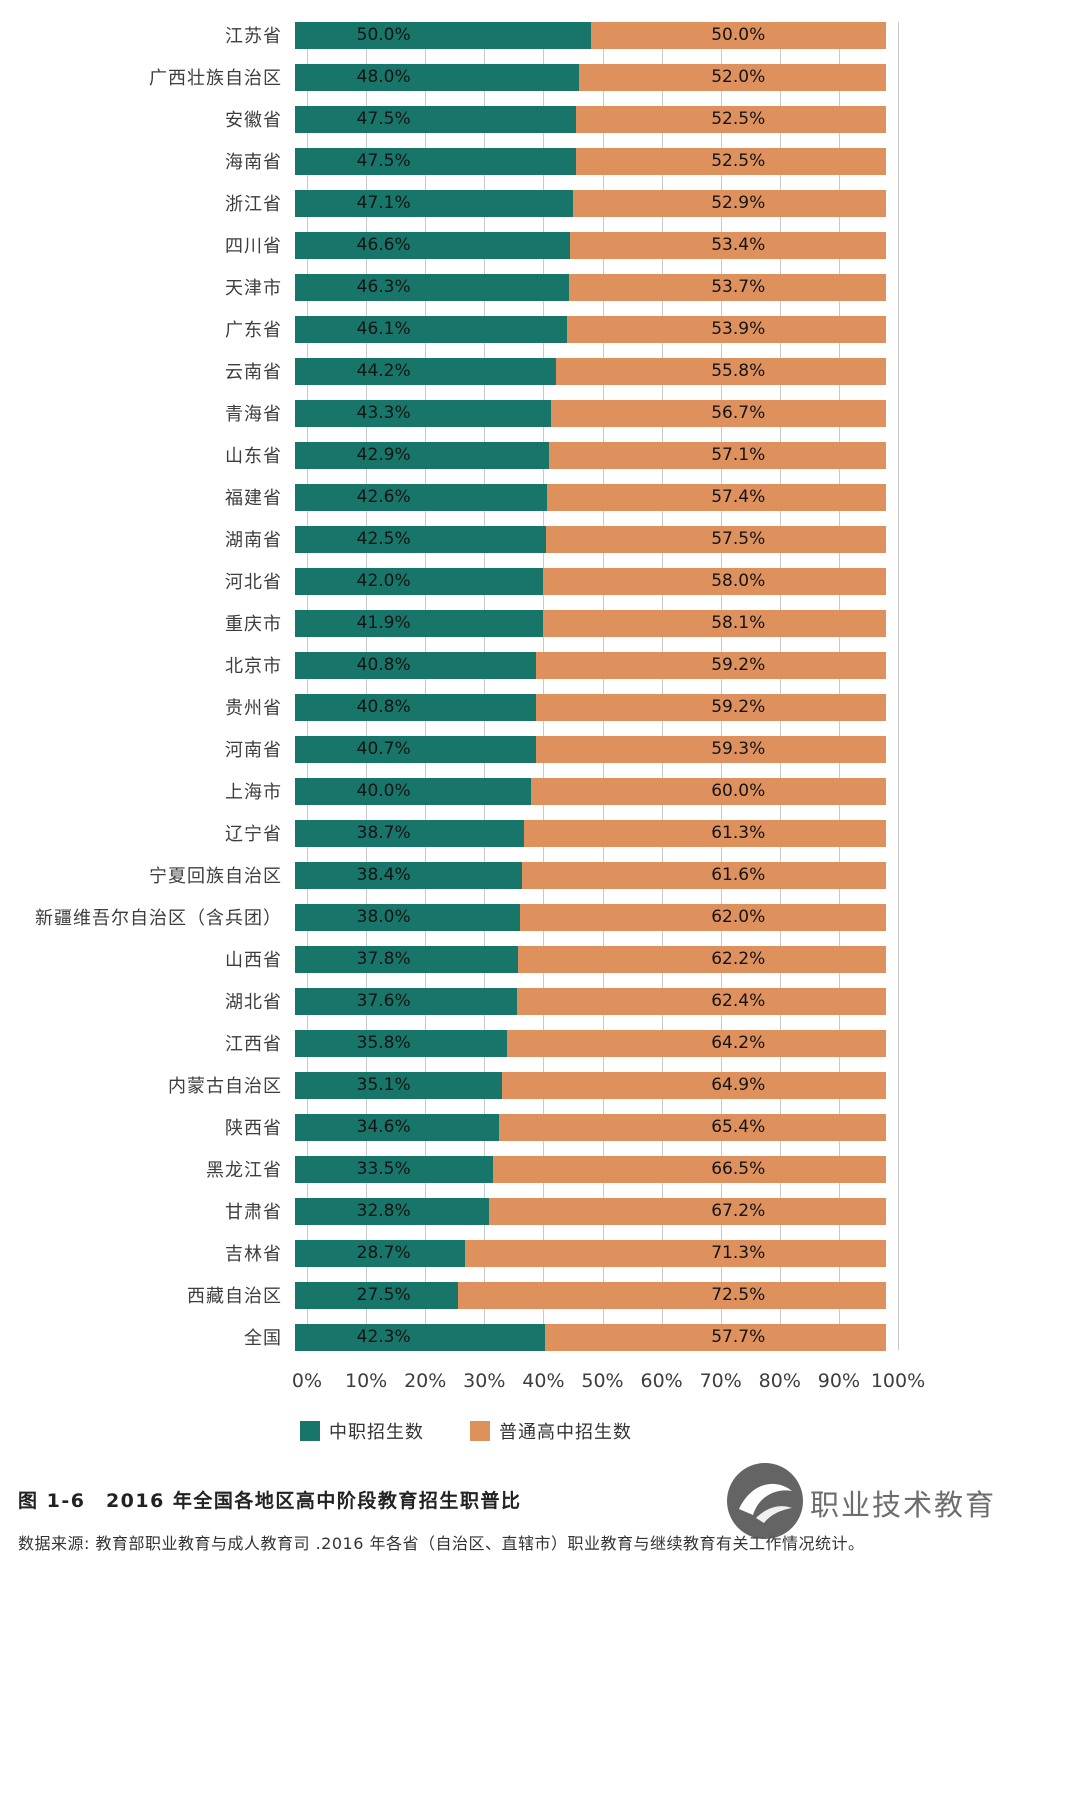  I want to click on category-label: 吉林省, so click(253, 1254).